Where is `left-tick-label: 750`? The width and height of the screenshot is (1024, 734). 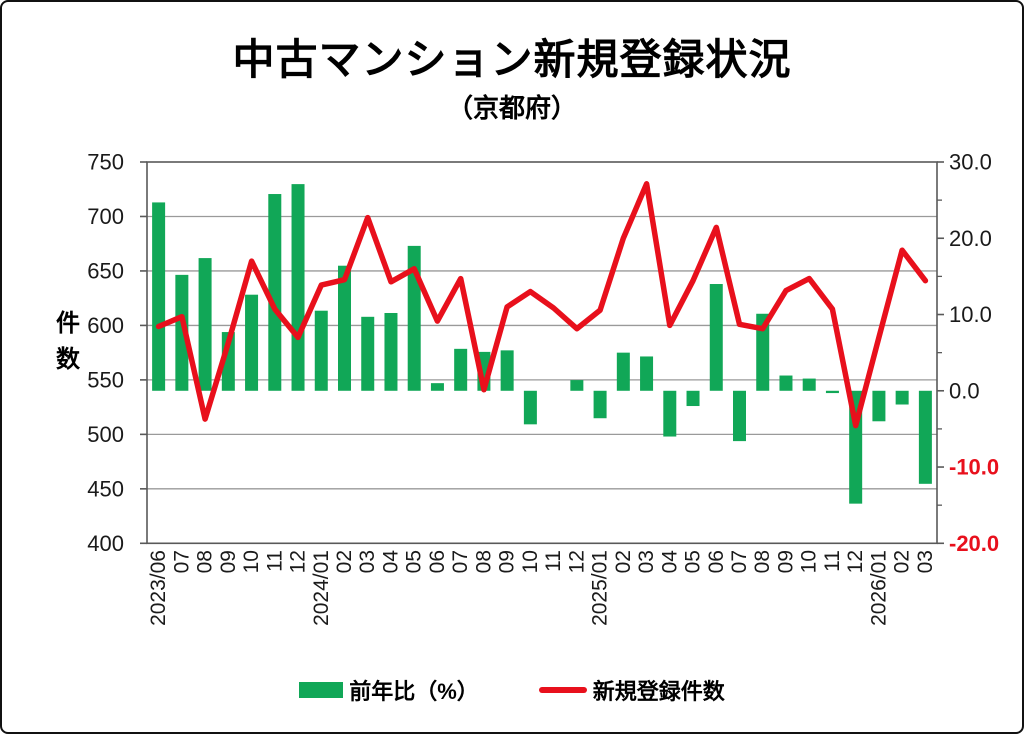 left-tick-label: 750 is located at coordinates (105, 162).